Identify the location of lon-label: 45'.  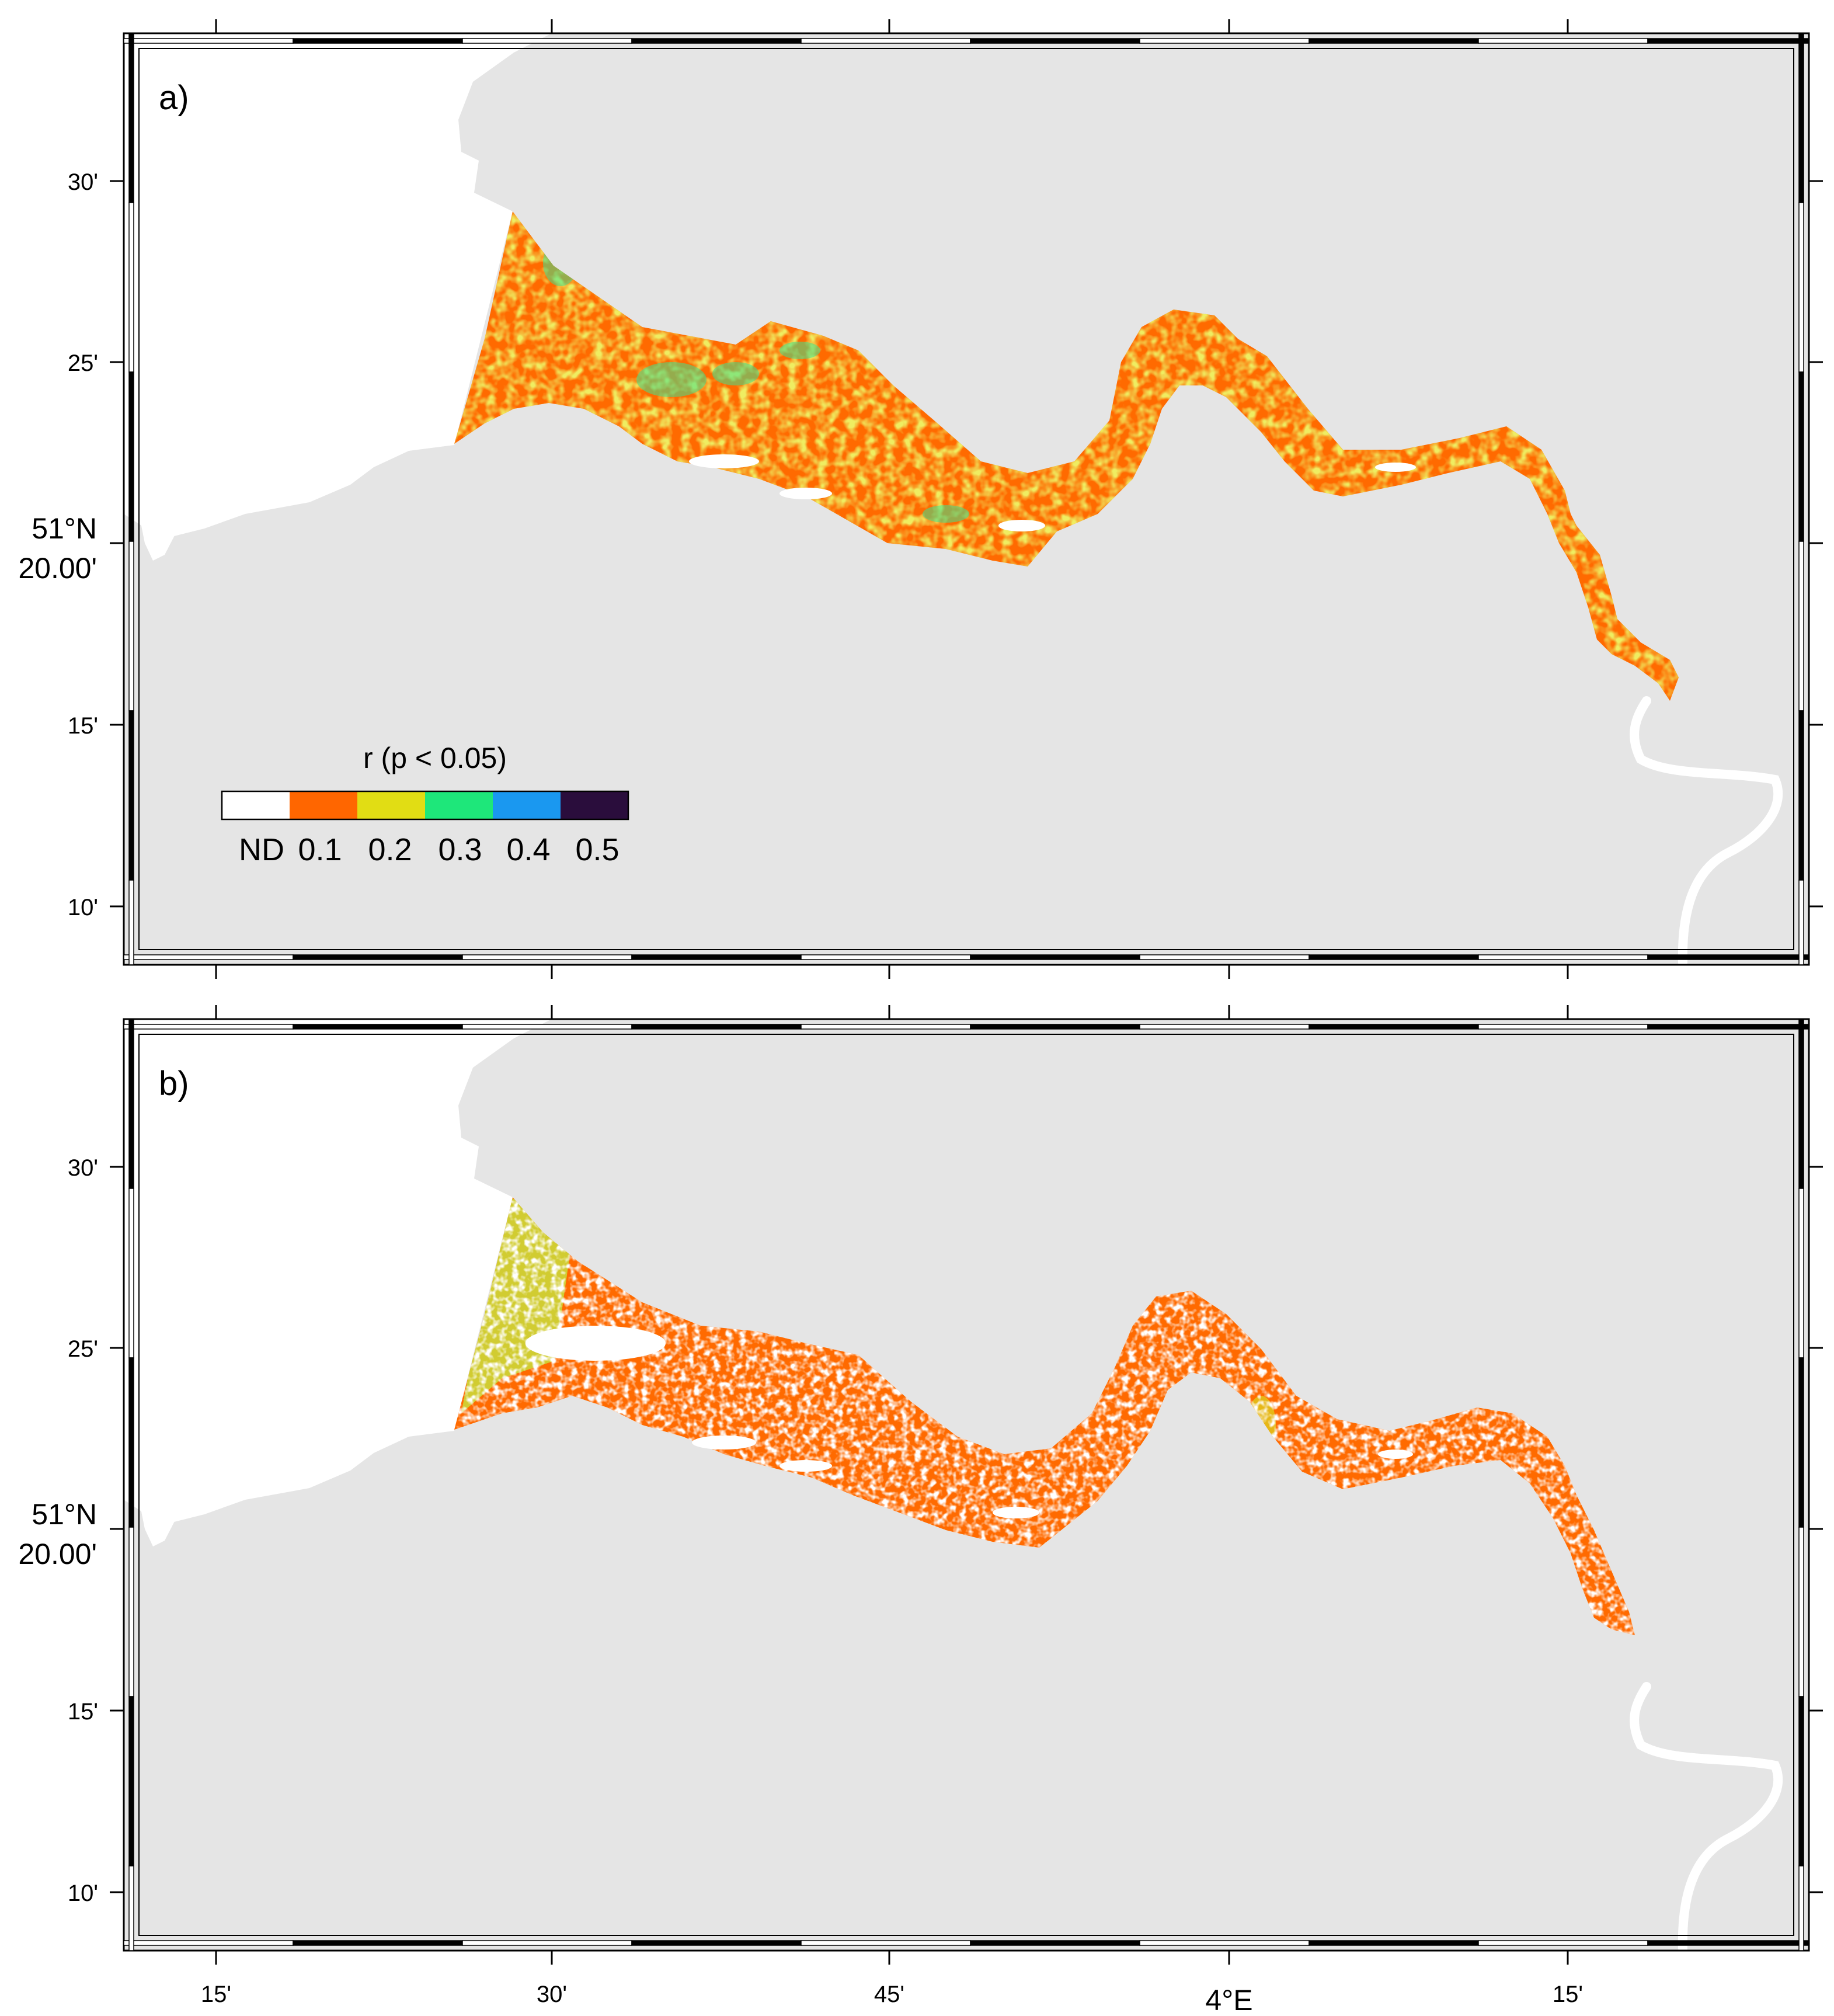
(889, 1994).